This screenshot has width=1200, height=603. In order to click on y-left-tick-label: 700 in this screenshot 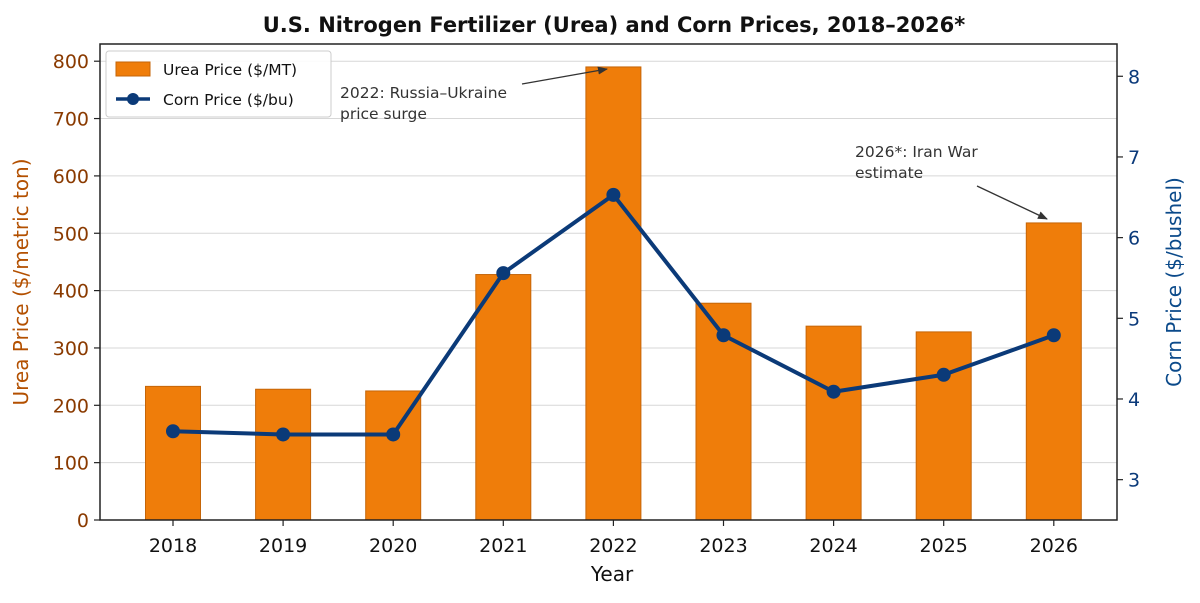, I will do `click(71, 120)`.